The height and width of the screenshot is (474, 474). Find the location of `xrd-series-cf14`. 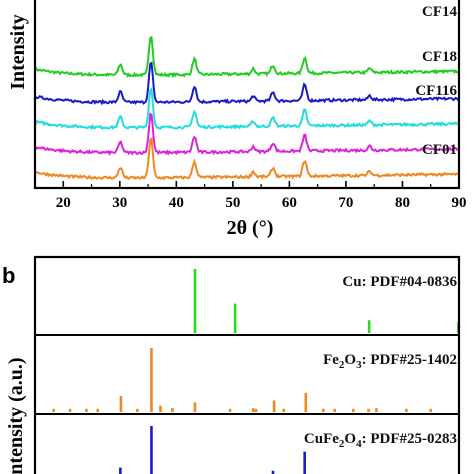

xrd-series-cf14 is located at coordinates (247, 83).